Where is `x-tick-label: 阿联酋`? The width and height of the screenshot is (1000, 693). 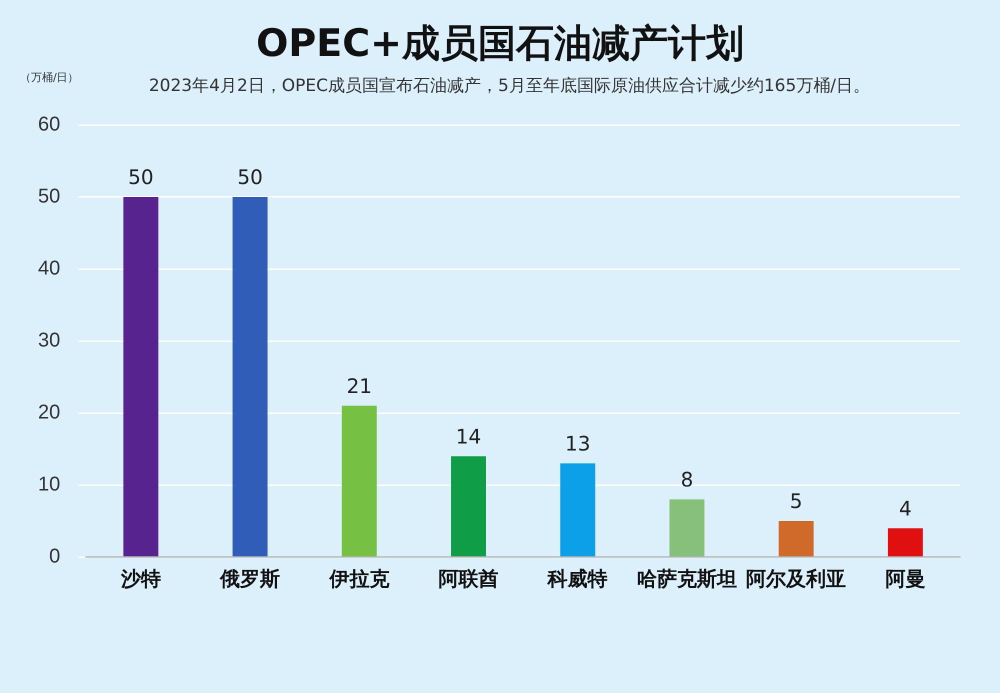
x-tick-label: 阿联酋 is located at coordinates (468, 579).